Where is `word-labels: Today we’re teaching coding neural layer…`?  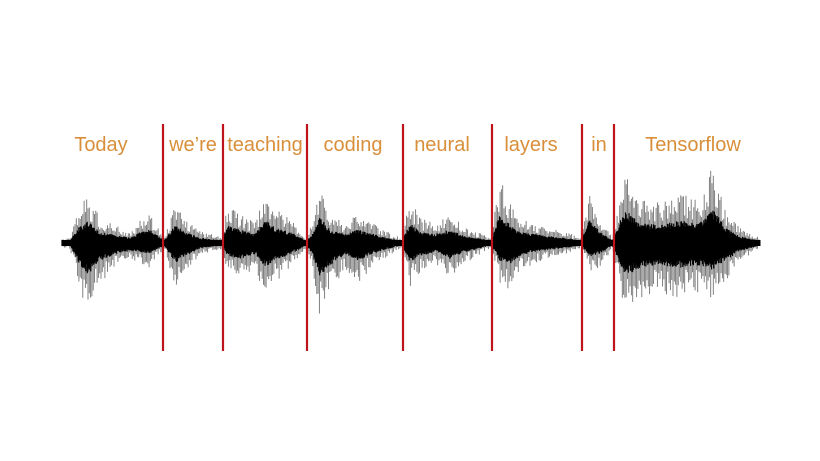 word-labels: Today we’re teaching coding neural layer… is located at coordinates (407, 145).